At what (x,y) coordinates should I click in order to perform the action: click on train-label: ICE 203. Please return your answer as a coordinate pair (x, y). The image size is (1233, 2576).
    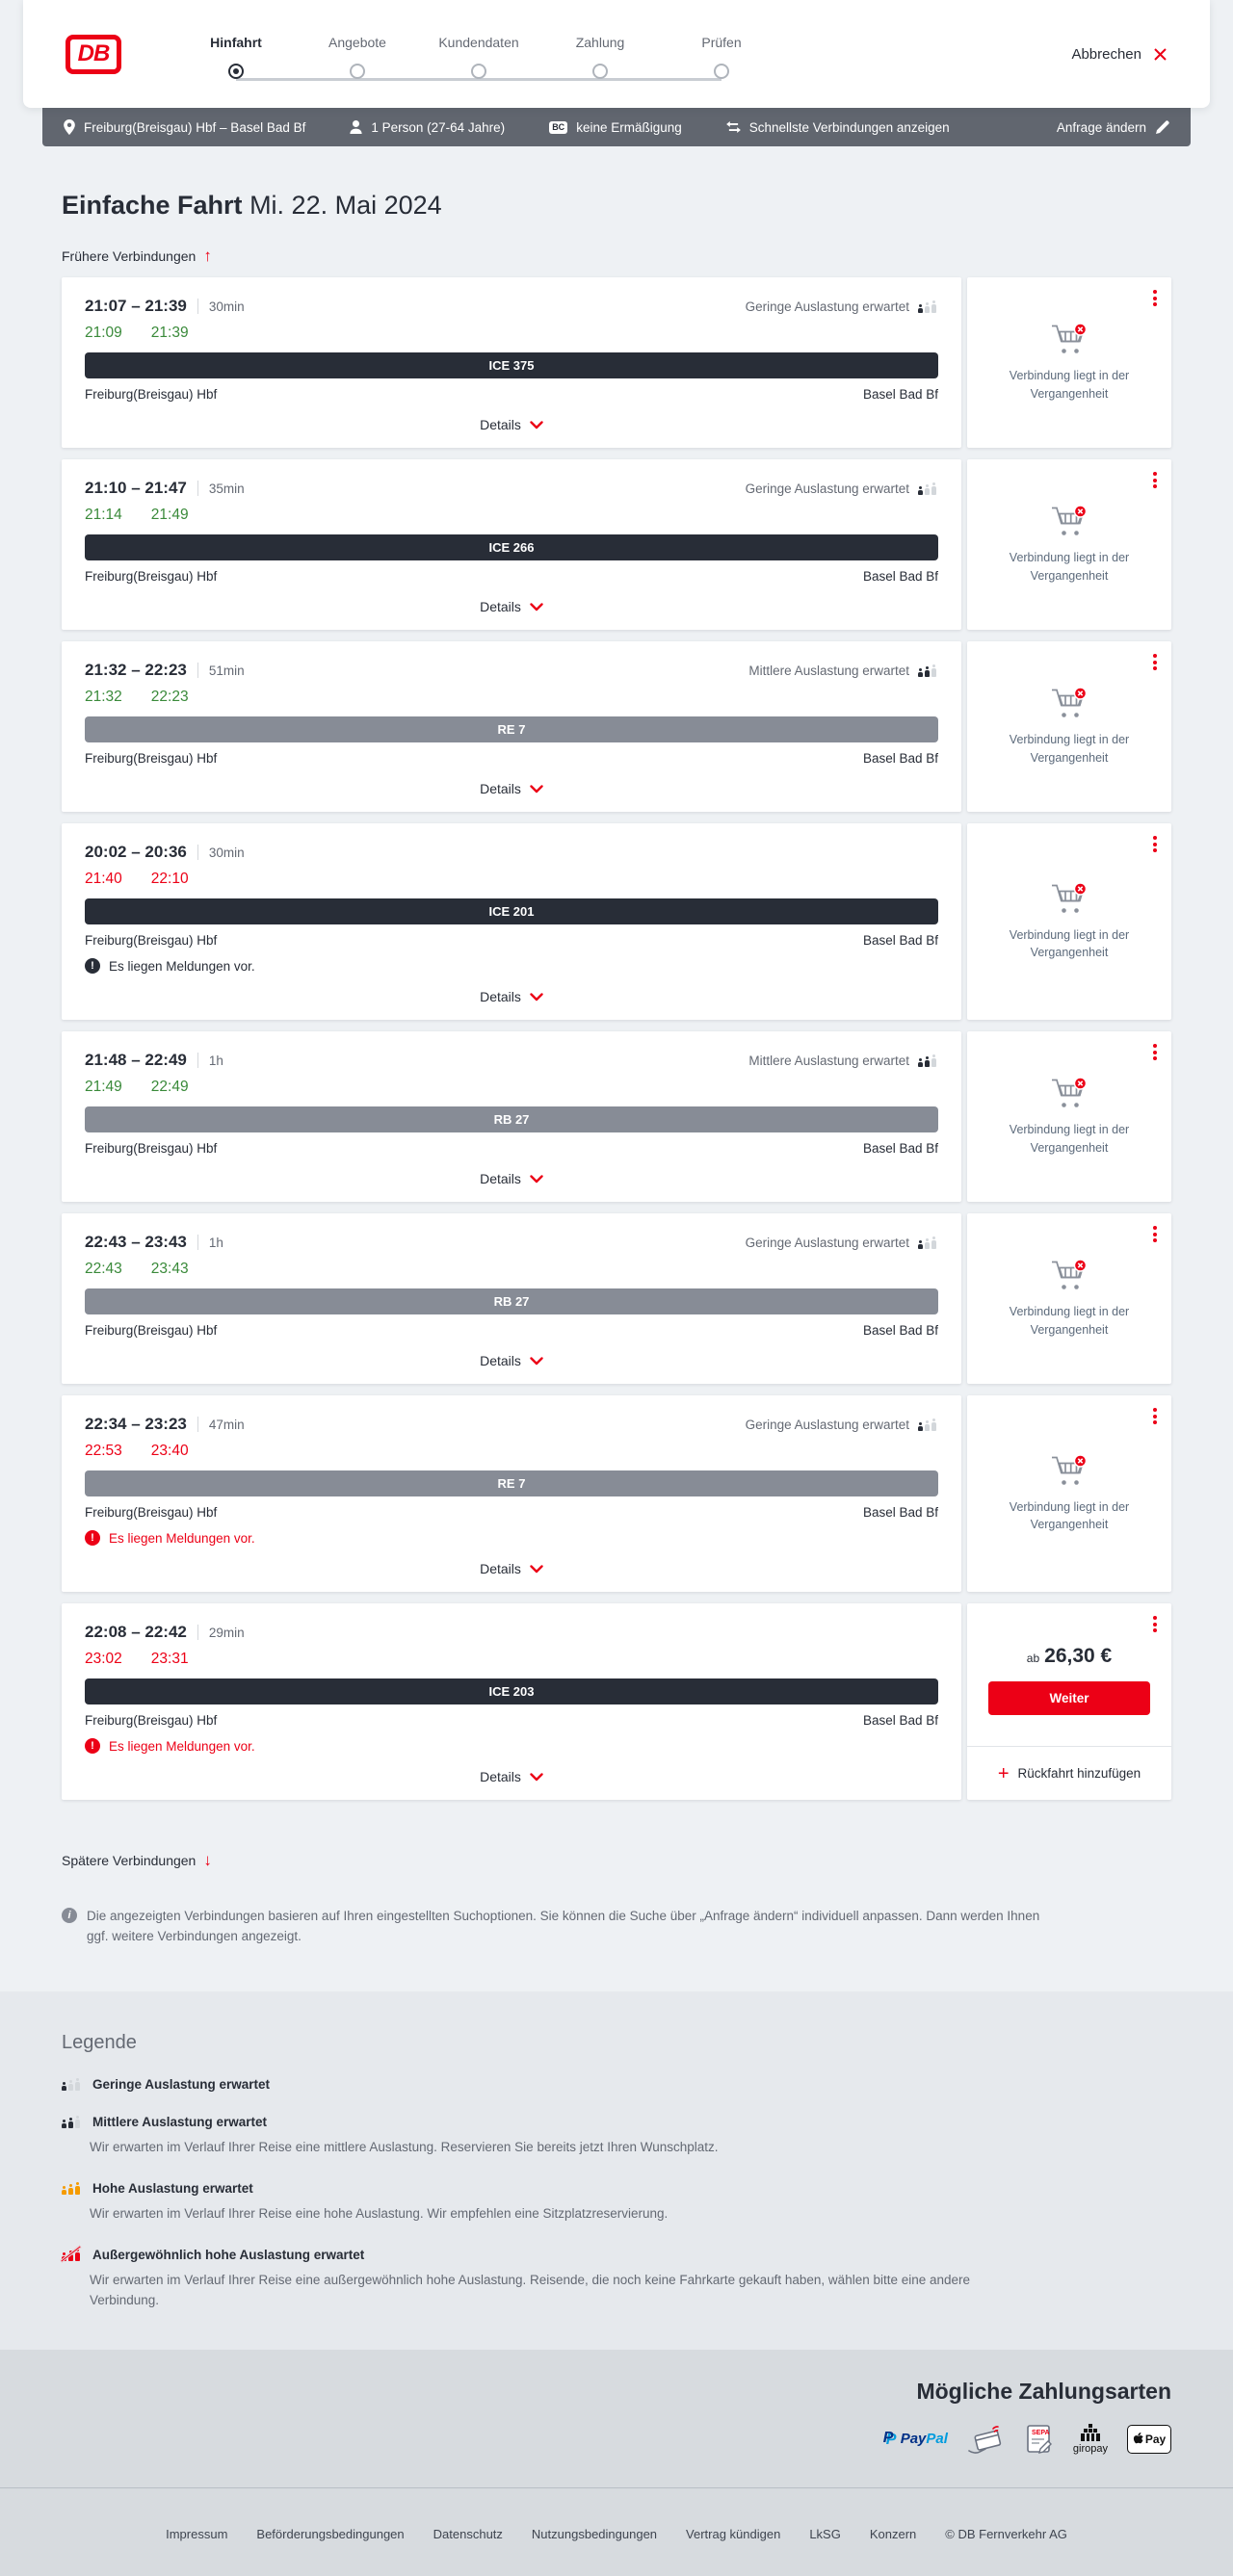
    Looking at the image, I should click on (511, 1691).